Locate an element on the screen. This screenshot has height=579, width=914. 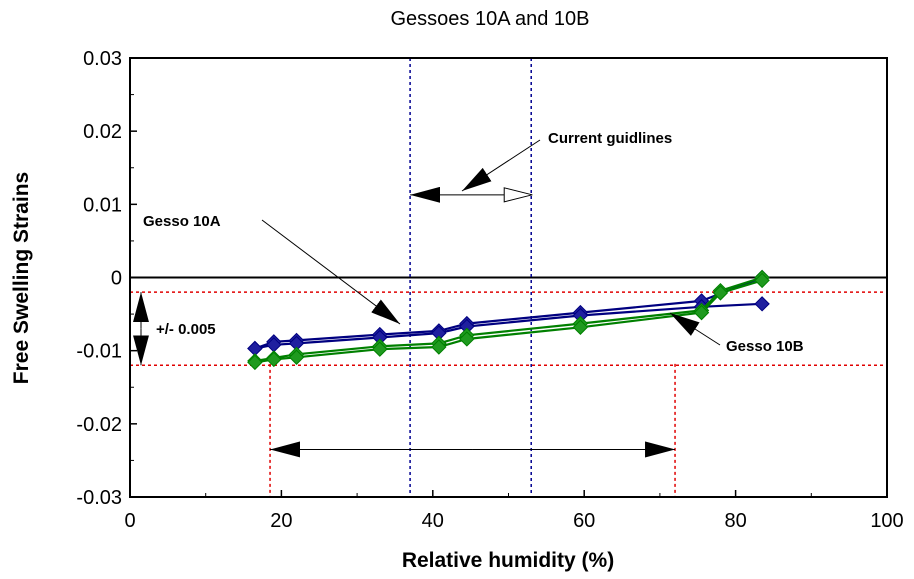
y-tick-label: 0.01 is located at coordinates (102, 205).